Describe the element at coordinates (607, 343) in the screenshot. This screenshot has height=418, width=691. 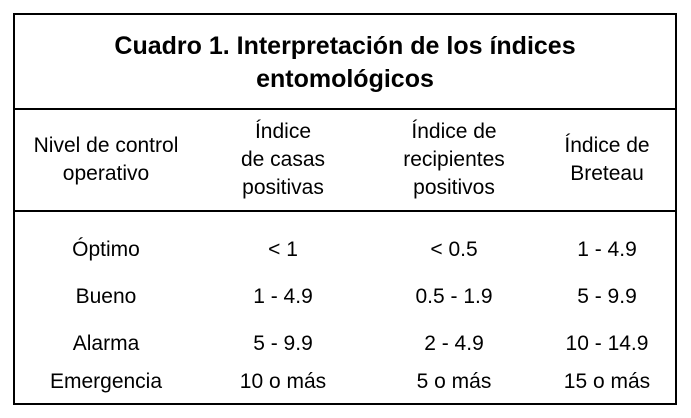
I see `table-cell: 10 - 14.9` at that location.